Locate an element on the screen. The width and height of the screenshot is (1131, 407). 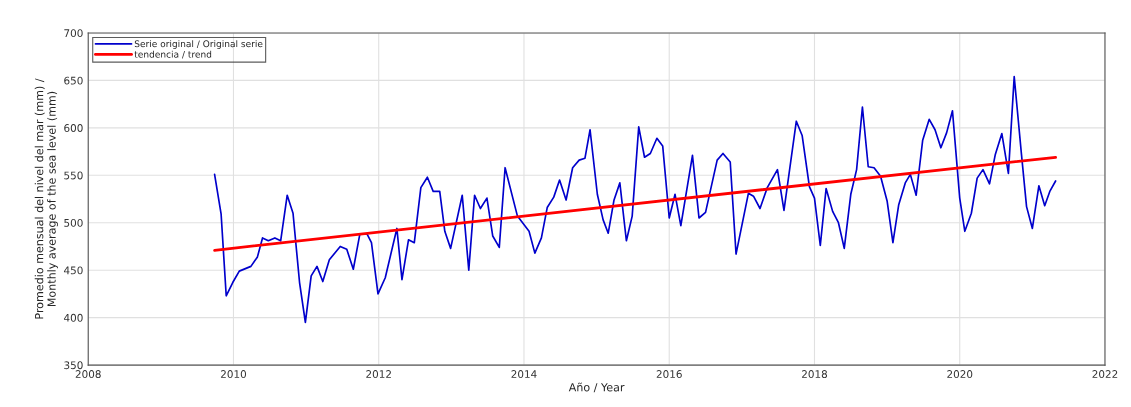
x-tick-label: 2008 is located at coordinates (88, 374).